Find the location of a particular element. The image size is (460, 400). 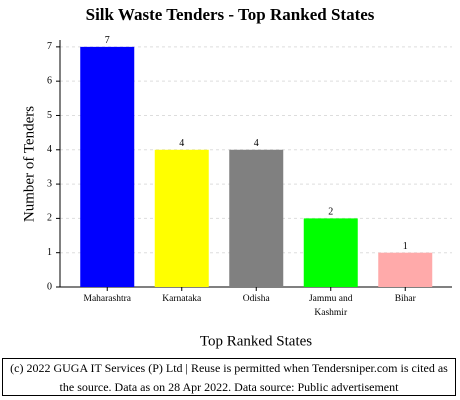

value-label: 1 is located at coordinates (405, 246).